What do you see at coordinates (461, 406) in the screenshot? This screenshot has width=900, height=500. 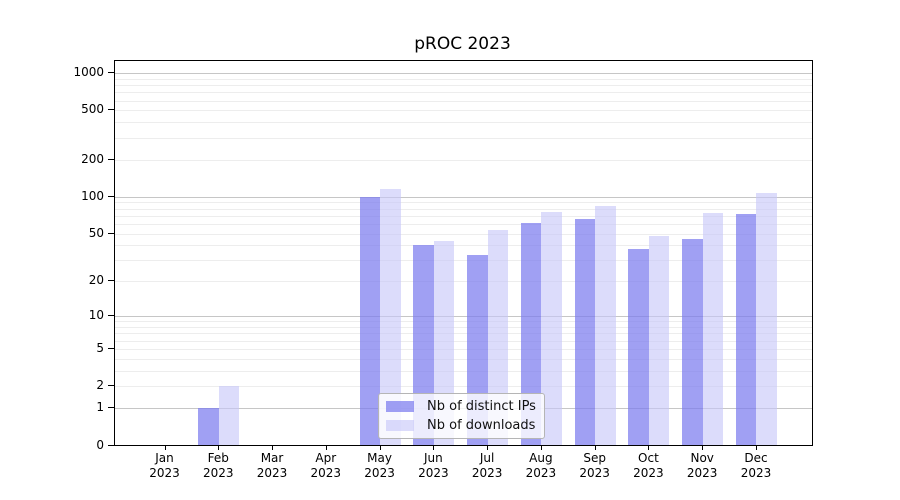 I see `legend-item: Nb of distinct IPs` at bounding box center [461, 406].